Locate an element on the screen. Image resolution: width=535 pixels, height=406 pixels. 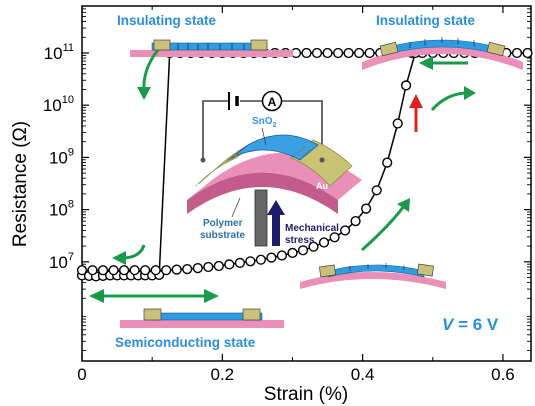
insulating-left-label: Insulating state is located at coordinates (167, 20).